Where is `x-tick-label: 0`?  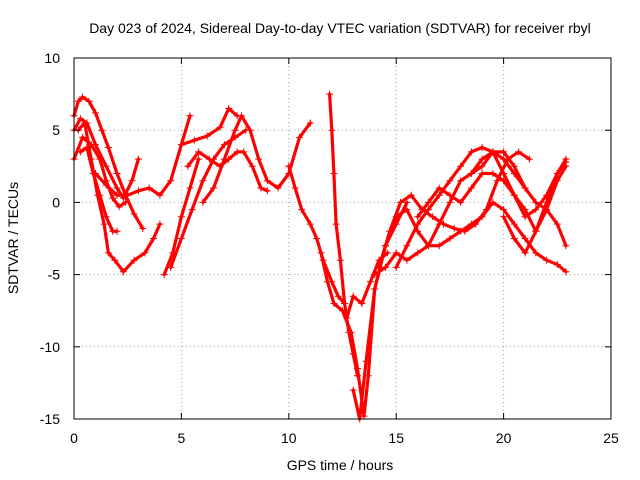 x-tick-label: 0 is located at coordinates (74, 438).